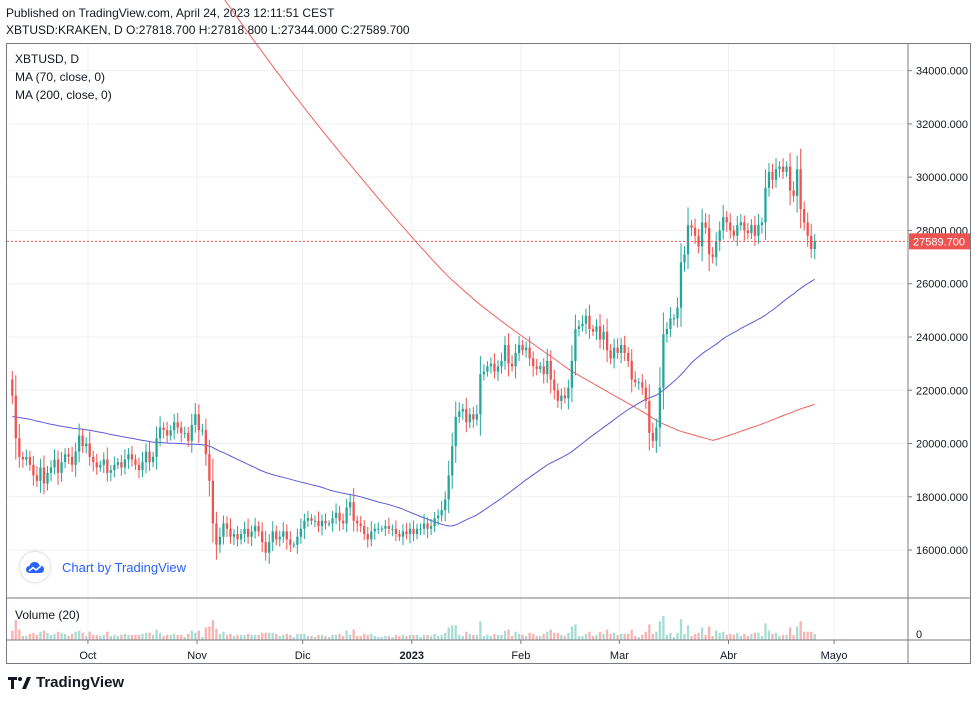 This screenshot has width=978, height=702. Describe the element at coordinates (47, 59) in the screenshot. I see `chart-symbol-title: XBTUSD, D` at that location.